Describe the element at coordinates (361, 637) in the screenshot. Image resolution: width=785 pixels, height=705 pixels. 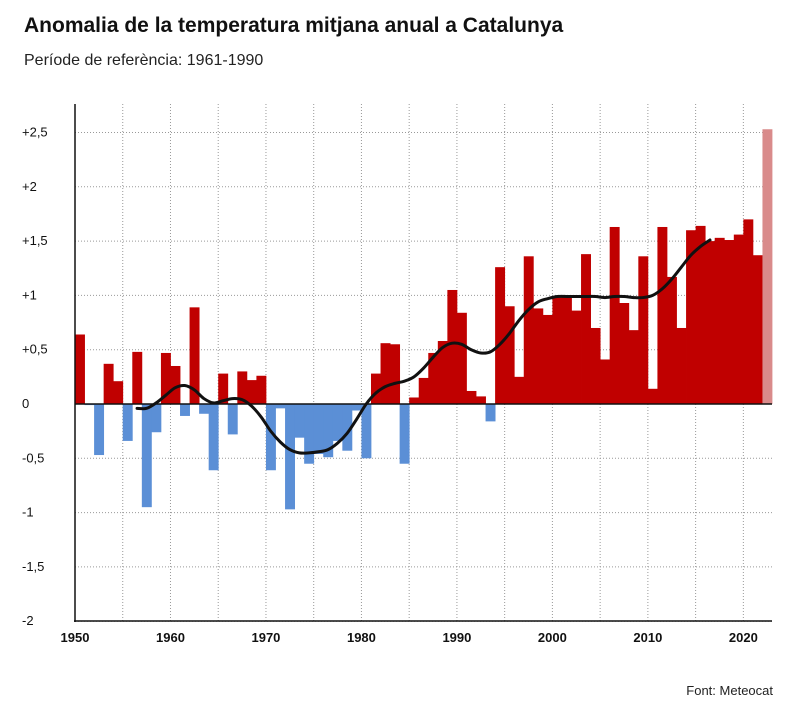
I see `x-tick-label: 1980` at that location.